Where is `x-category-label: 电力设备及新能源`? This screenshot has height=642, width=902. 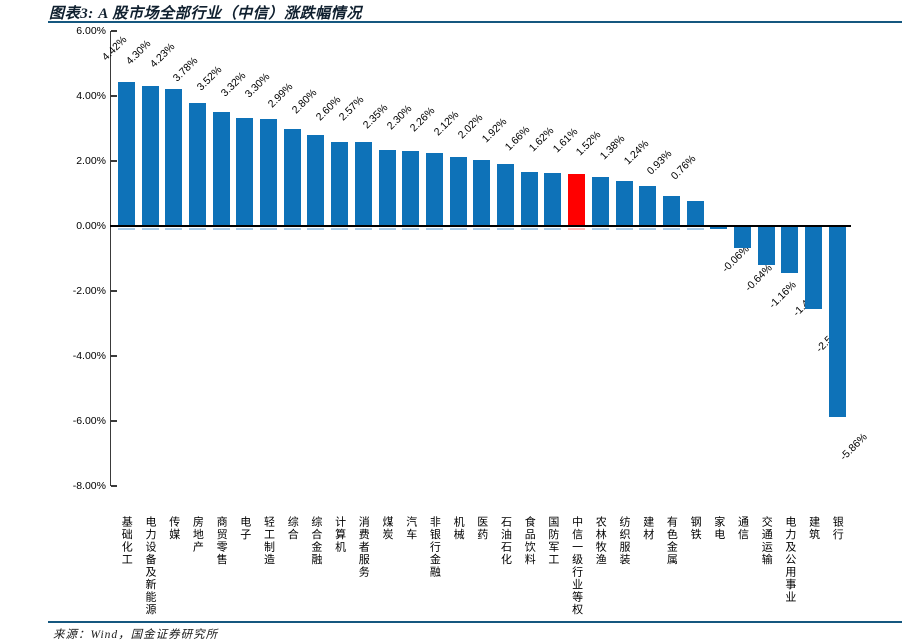 x-category-label: 电力设备及新能源 is located at coordinates (150, 566).